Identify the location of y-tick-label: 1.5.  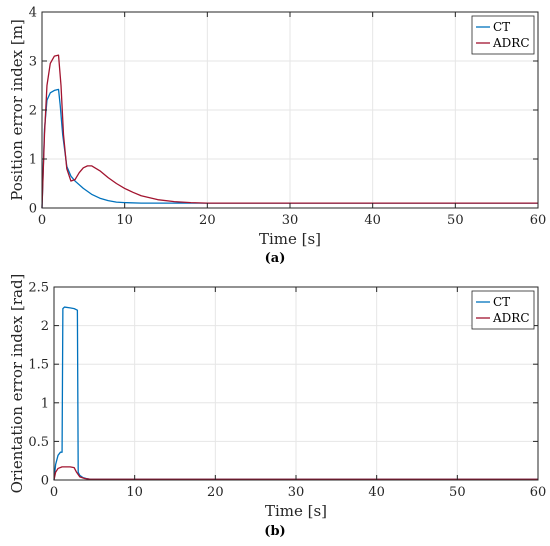
(38, 365).